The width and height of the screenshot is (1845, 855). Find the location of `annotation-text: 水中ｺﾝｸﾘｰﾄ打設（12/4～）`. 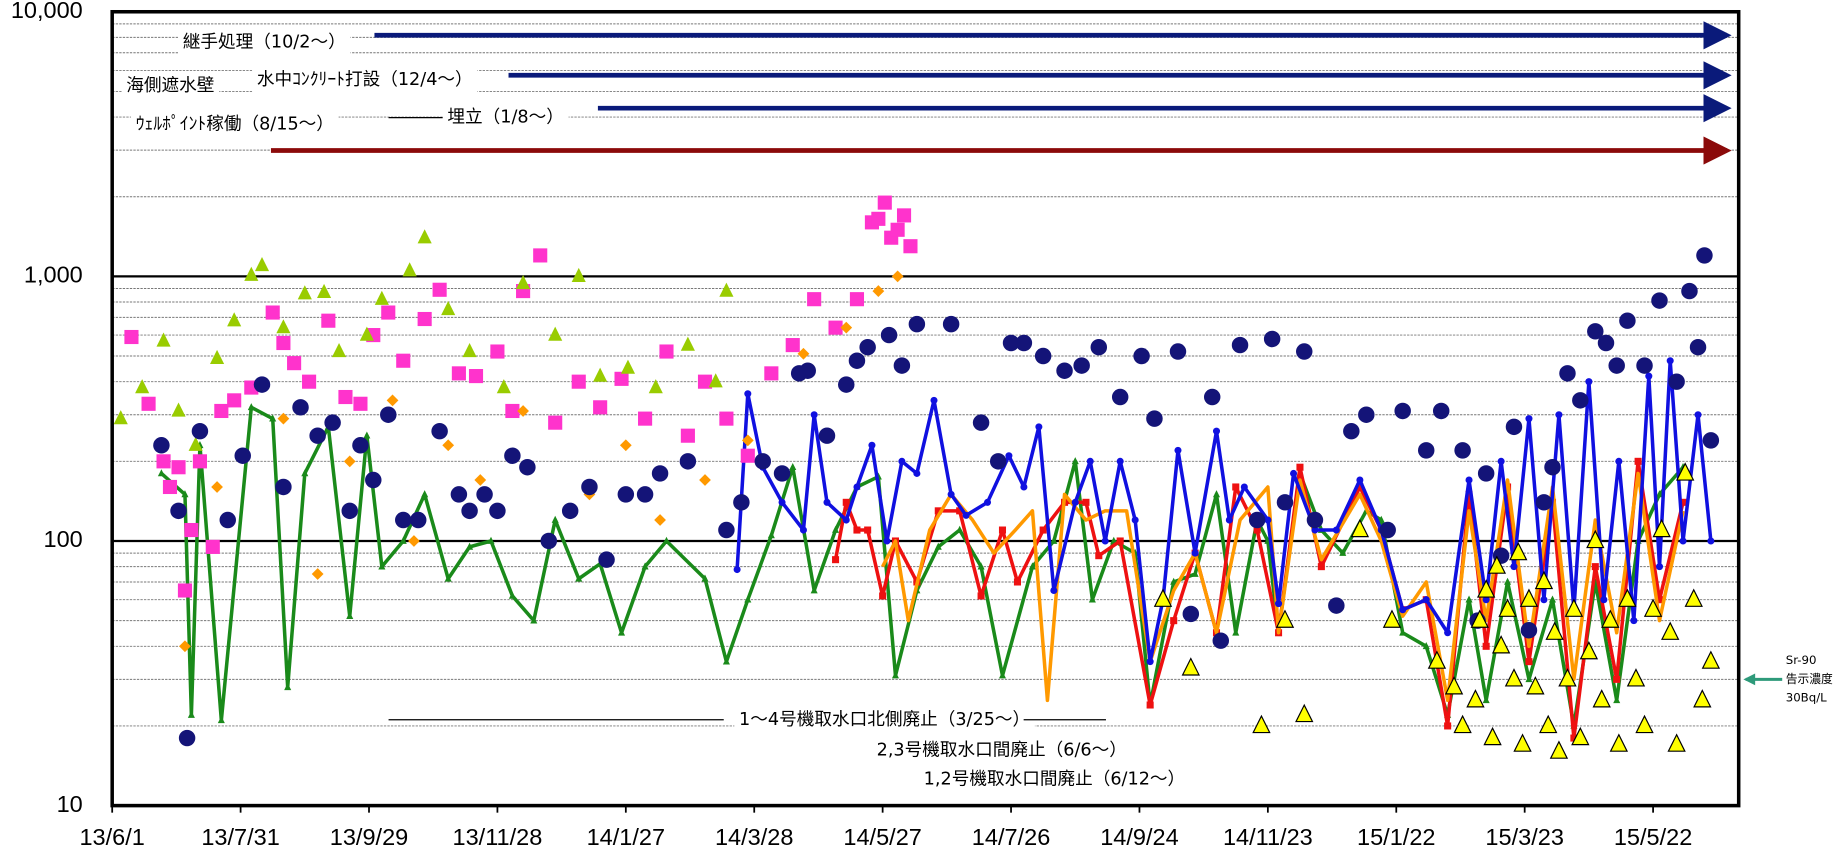

annotation-text: 水中ｺﾝｸﾘｰﾄ打設（12/4～） is located at coordinates (365, 79).